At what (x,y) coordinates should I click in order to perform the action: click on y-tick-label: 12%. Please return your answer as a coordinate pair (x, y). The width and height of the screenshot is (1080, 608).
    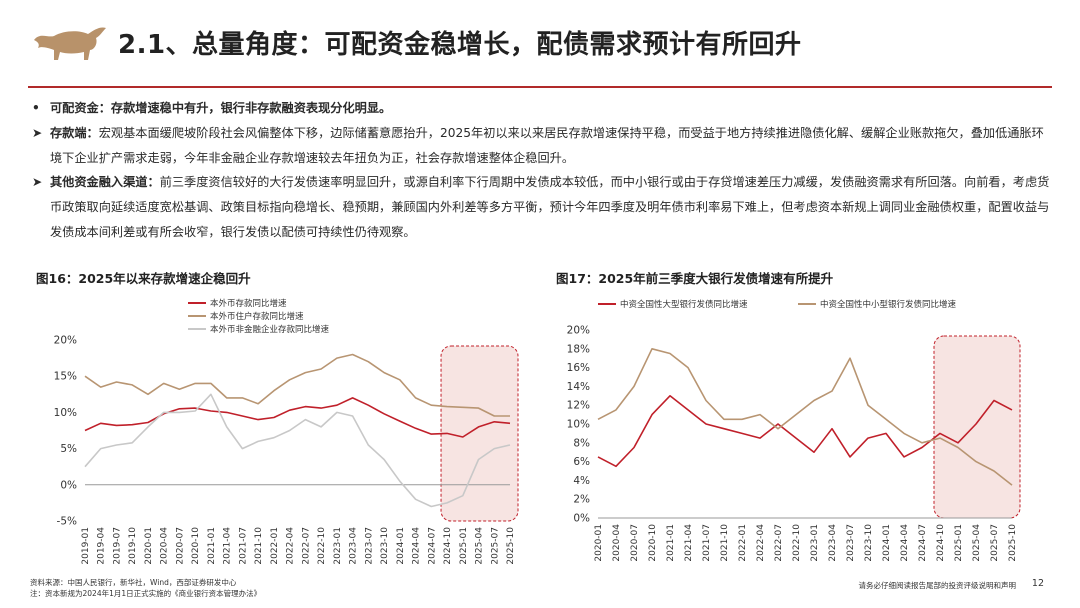
    Looking at the image, I should click on (578, 406).